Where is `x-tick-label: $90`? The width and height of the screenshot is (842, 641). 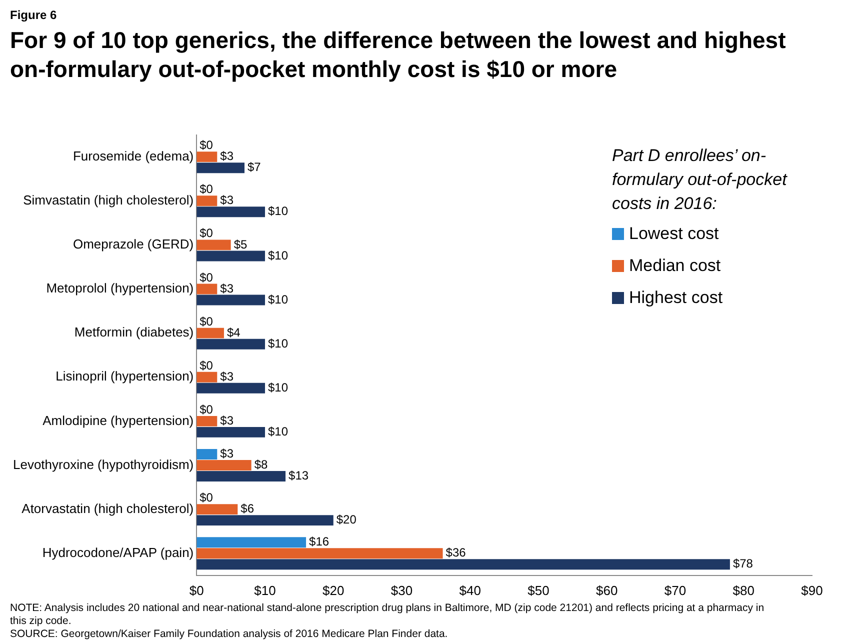
x-tick-label: $90 is located at coordinates (812, 590).